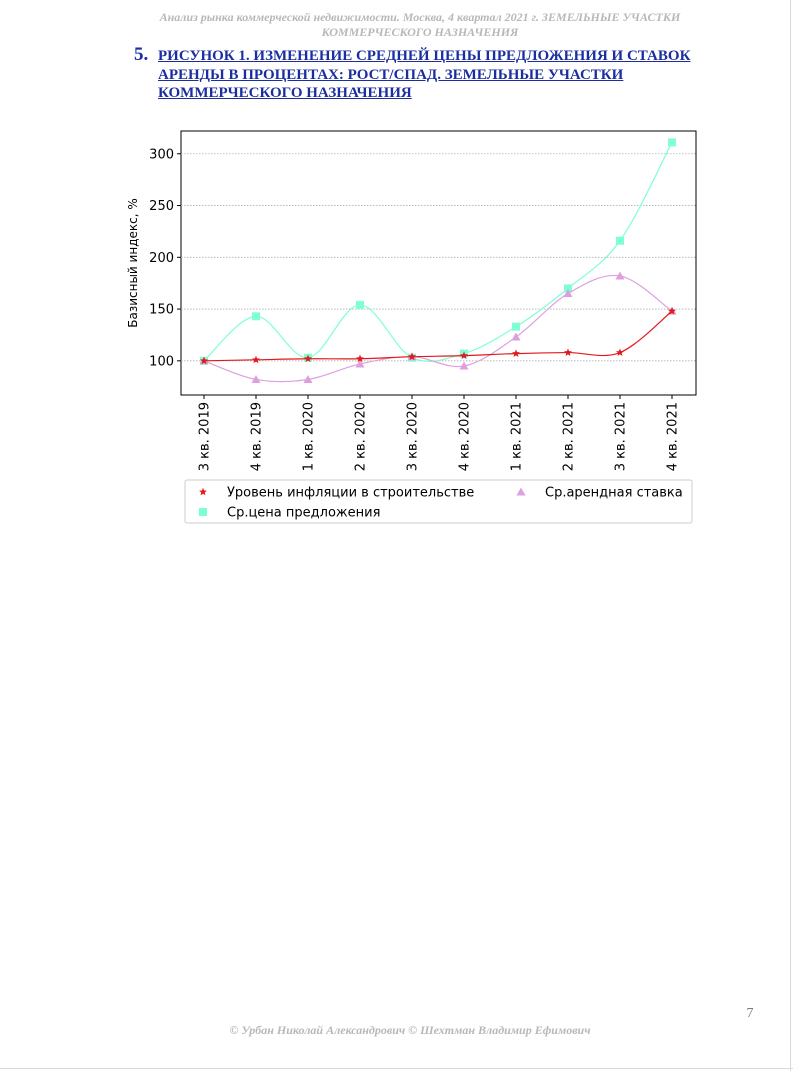 Image resolution: width=793 pixels, height=1071 pixels. I want to click on x-tick-label-2: 4 кв. 2019, so click(257, 436).